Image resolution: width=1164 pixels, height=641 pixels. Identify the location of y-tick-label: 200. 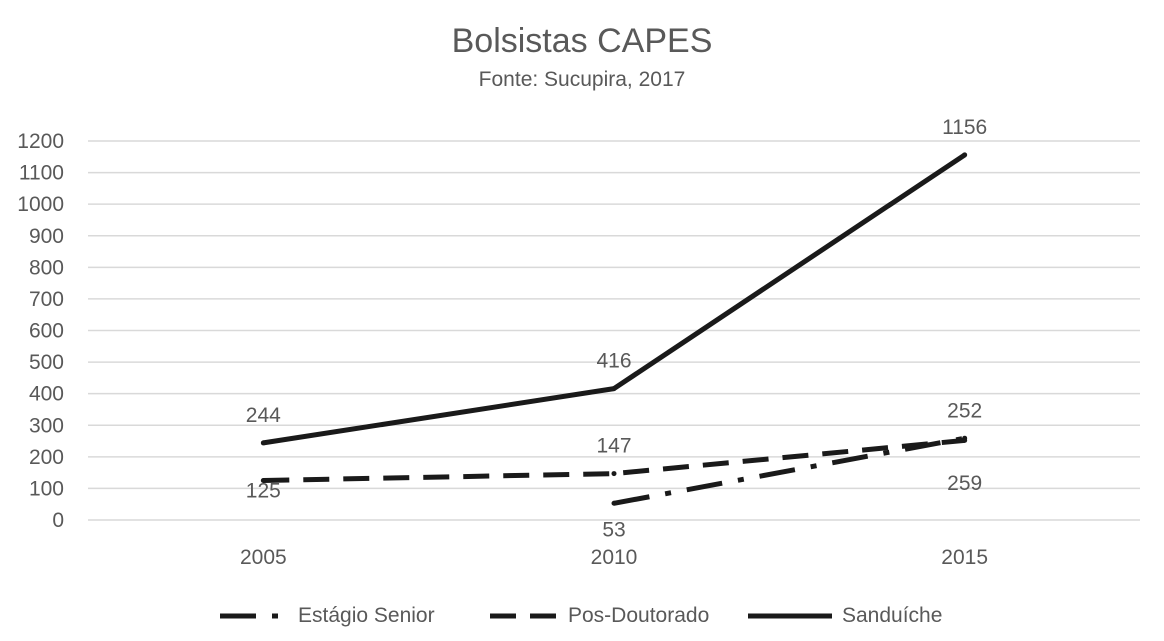
(46, 457).